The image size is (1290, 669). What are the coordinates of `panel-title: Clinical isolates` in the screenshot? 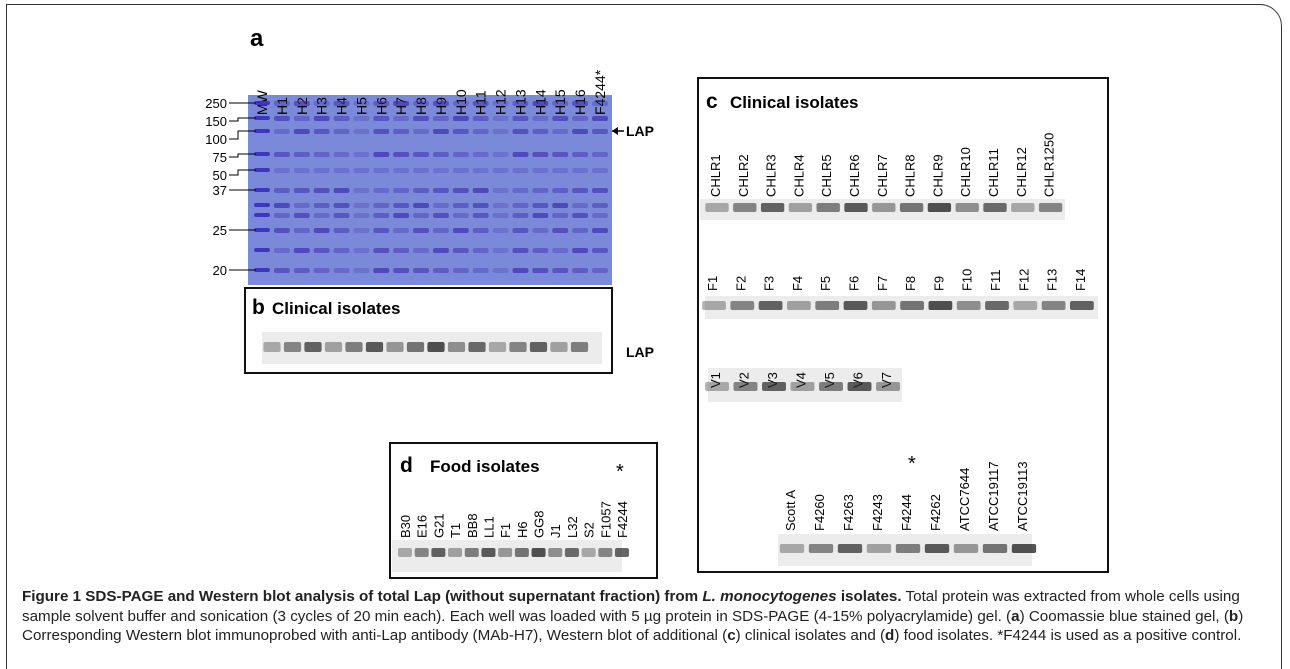 It's located at (794, 102).